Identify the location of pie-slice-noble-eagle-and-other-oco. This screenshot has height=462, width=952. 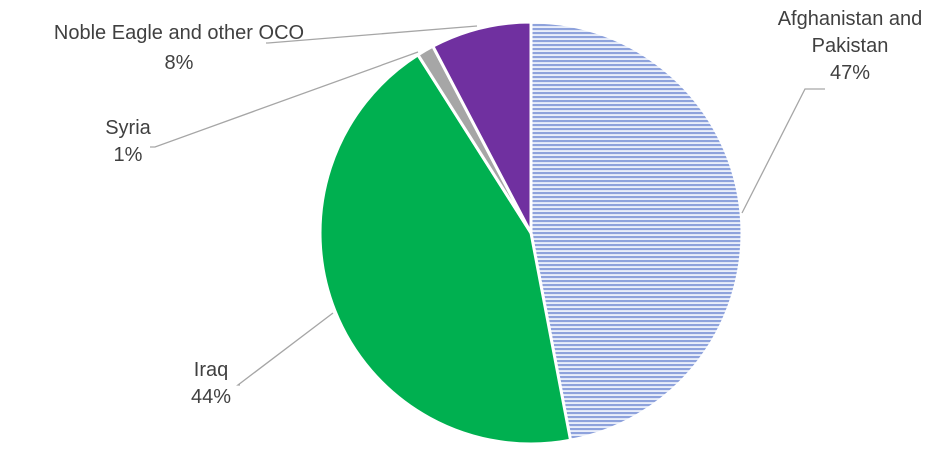
(481, 127).